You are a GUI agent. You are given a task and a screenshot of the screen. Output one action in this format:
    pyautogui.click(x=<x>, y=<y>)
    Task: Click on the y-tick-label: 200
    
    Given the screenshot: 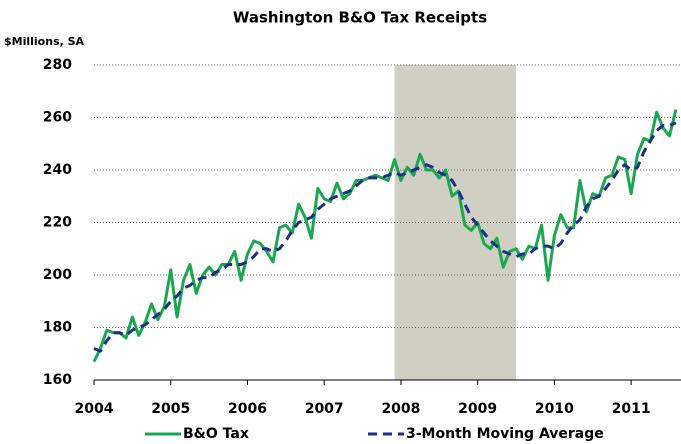 What is the action you would take?
    pyautogui.click(x=57, y=275)
    